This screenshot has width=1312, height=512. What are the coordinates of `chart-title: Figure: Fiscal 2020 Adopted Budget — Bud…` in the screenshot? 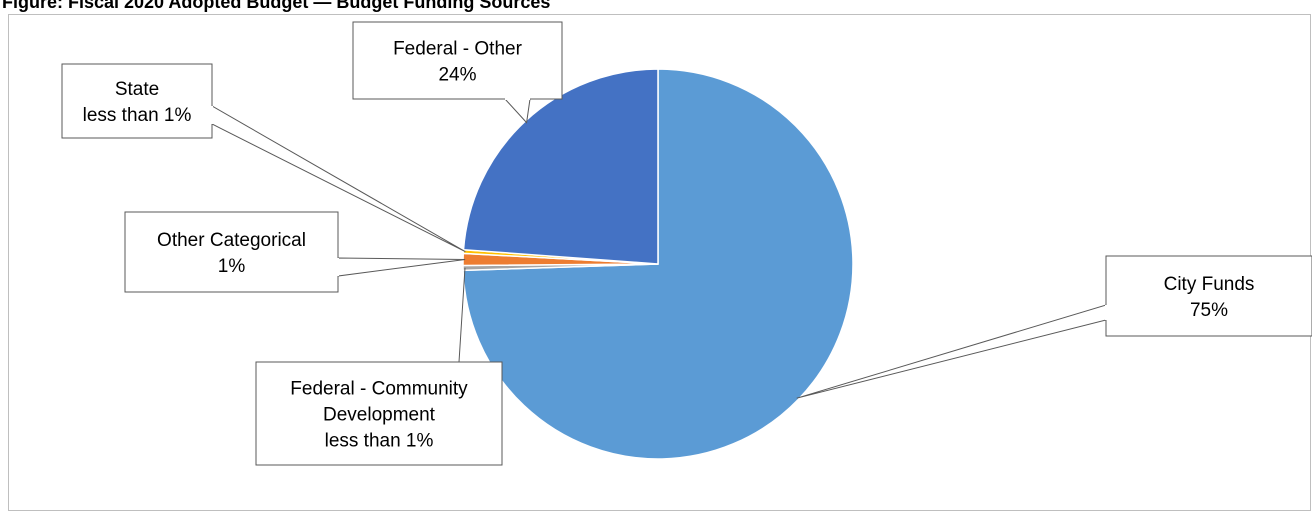 It's located at (276, 6).